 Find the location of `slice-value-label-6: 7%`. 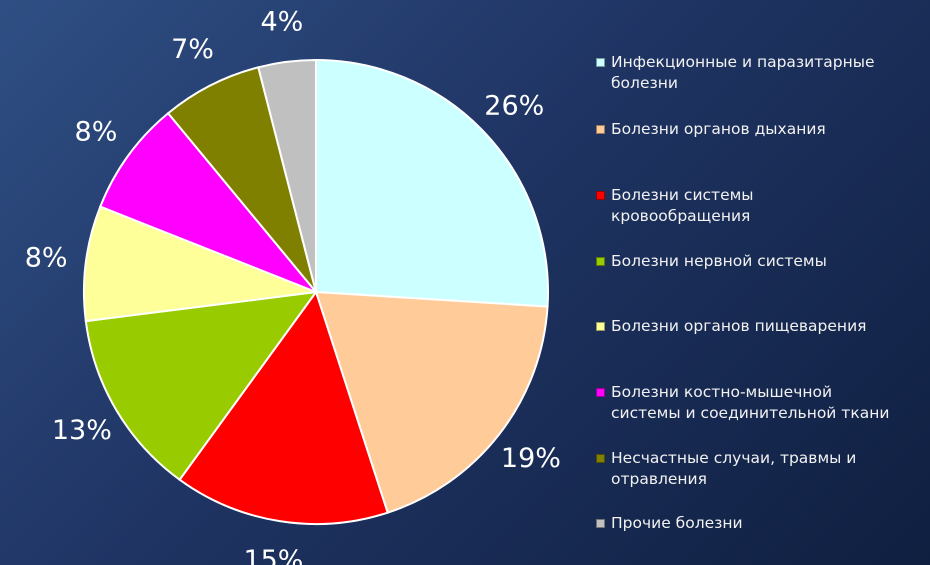

slice-value-label-6: 7% is located at coordinates (192, 49).